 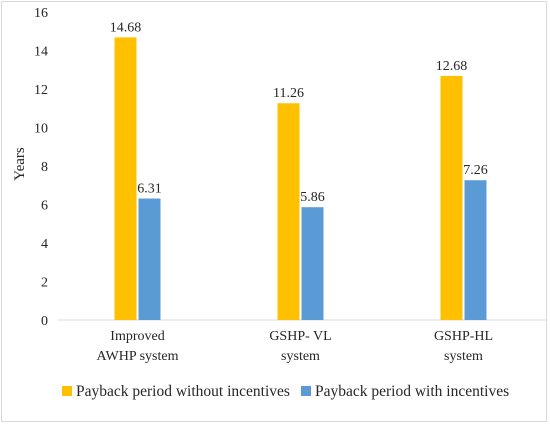 What do you see at coordinates (138, 356) in the screenshot?
I see `category-label: AWHP system` at bounding box center [138, 356].